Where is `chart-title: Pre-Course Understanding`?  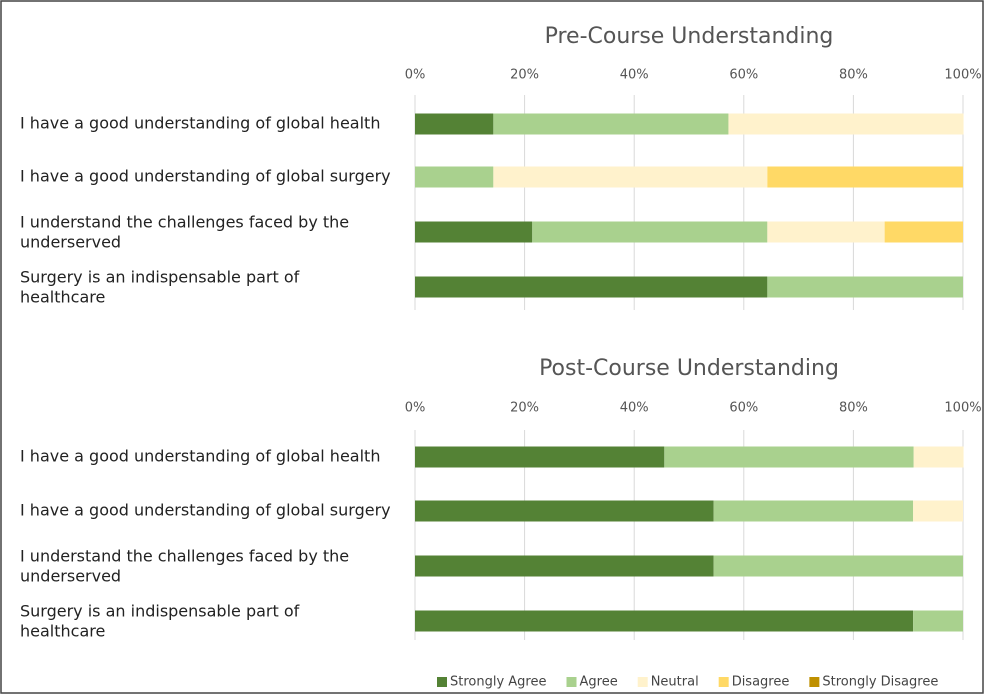
chart-title: Pre-Course Understanding is located at coordinates (689, 36).